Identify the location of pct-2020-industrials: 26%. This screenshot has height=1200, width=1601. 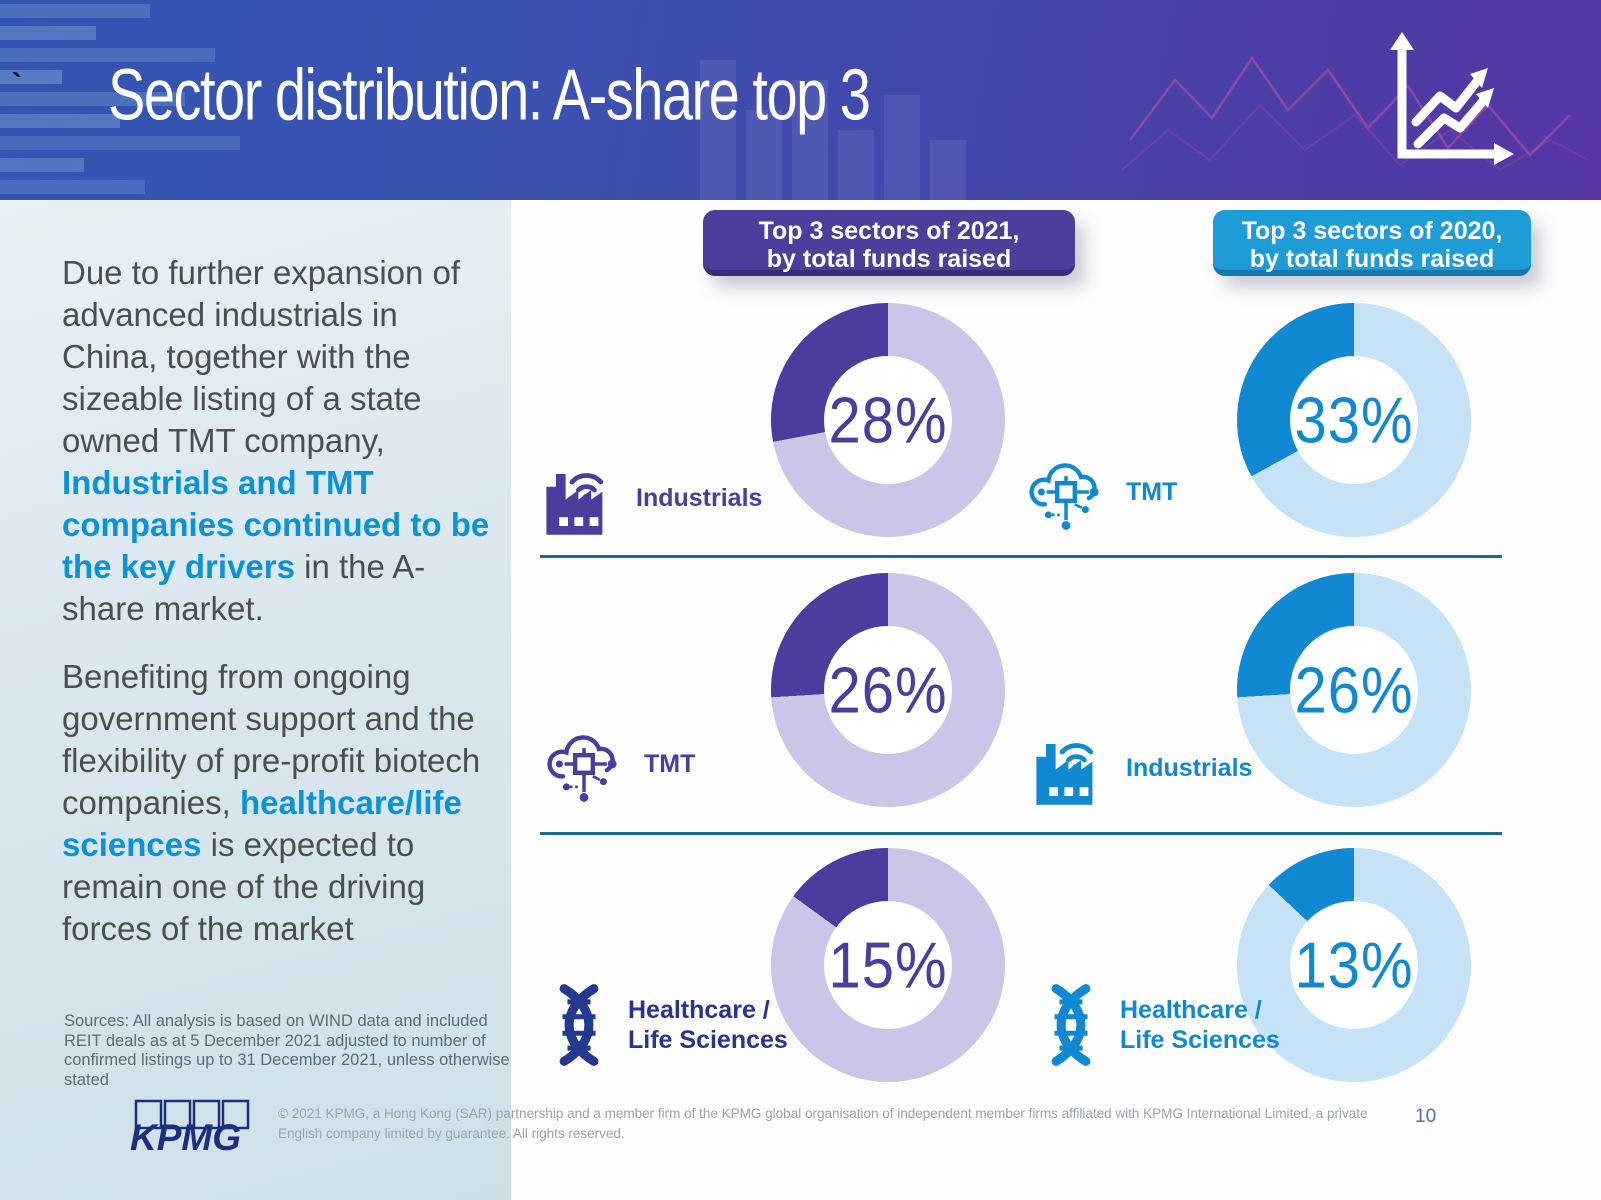
(1354, 690).